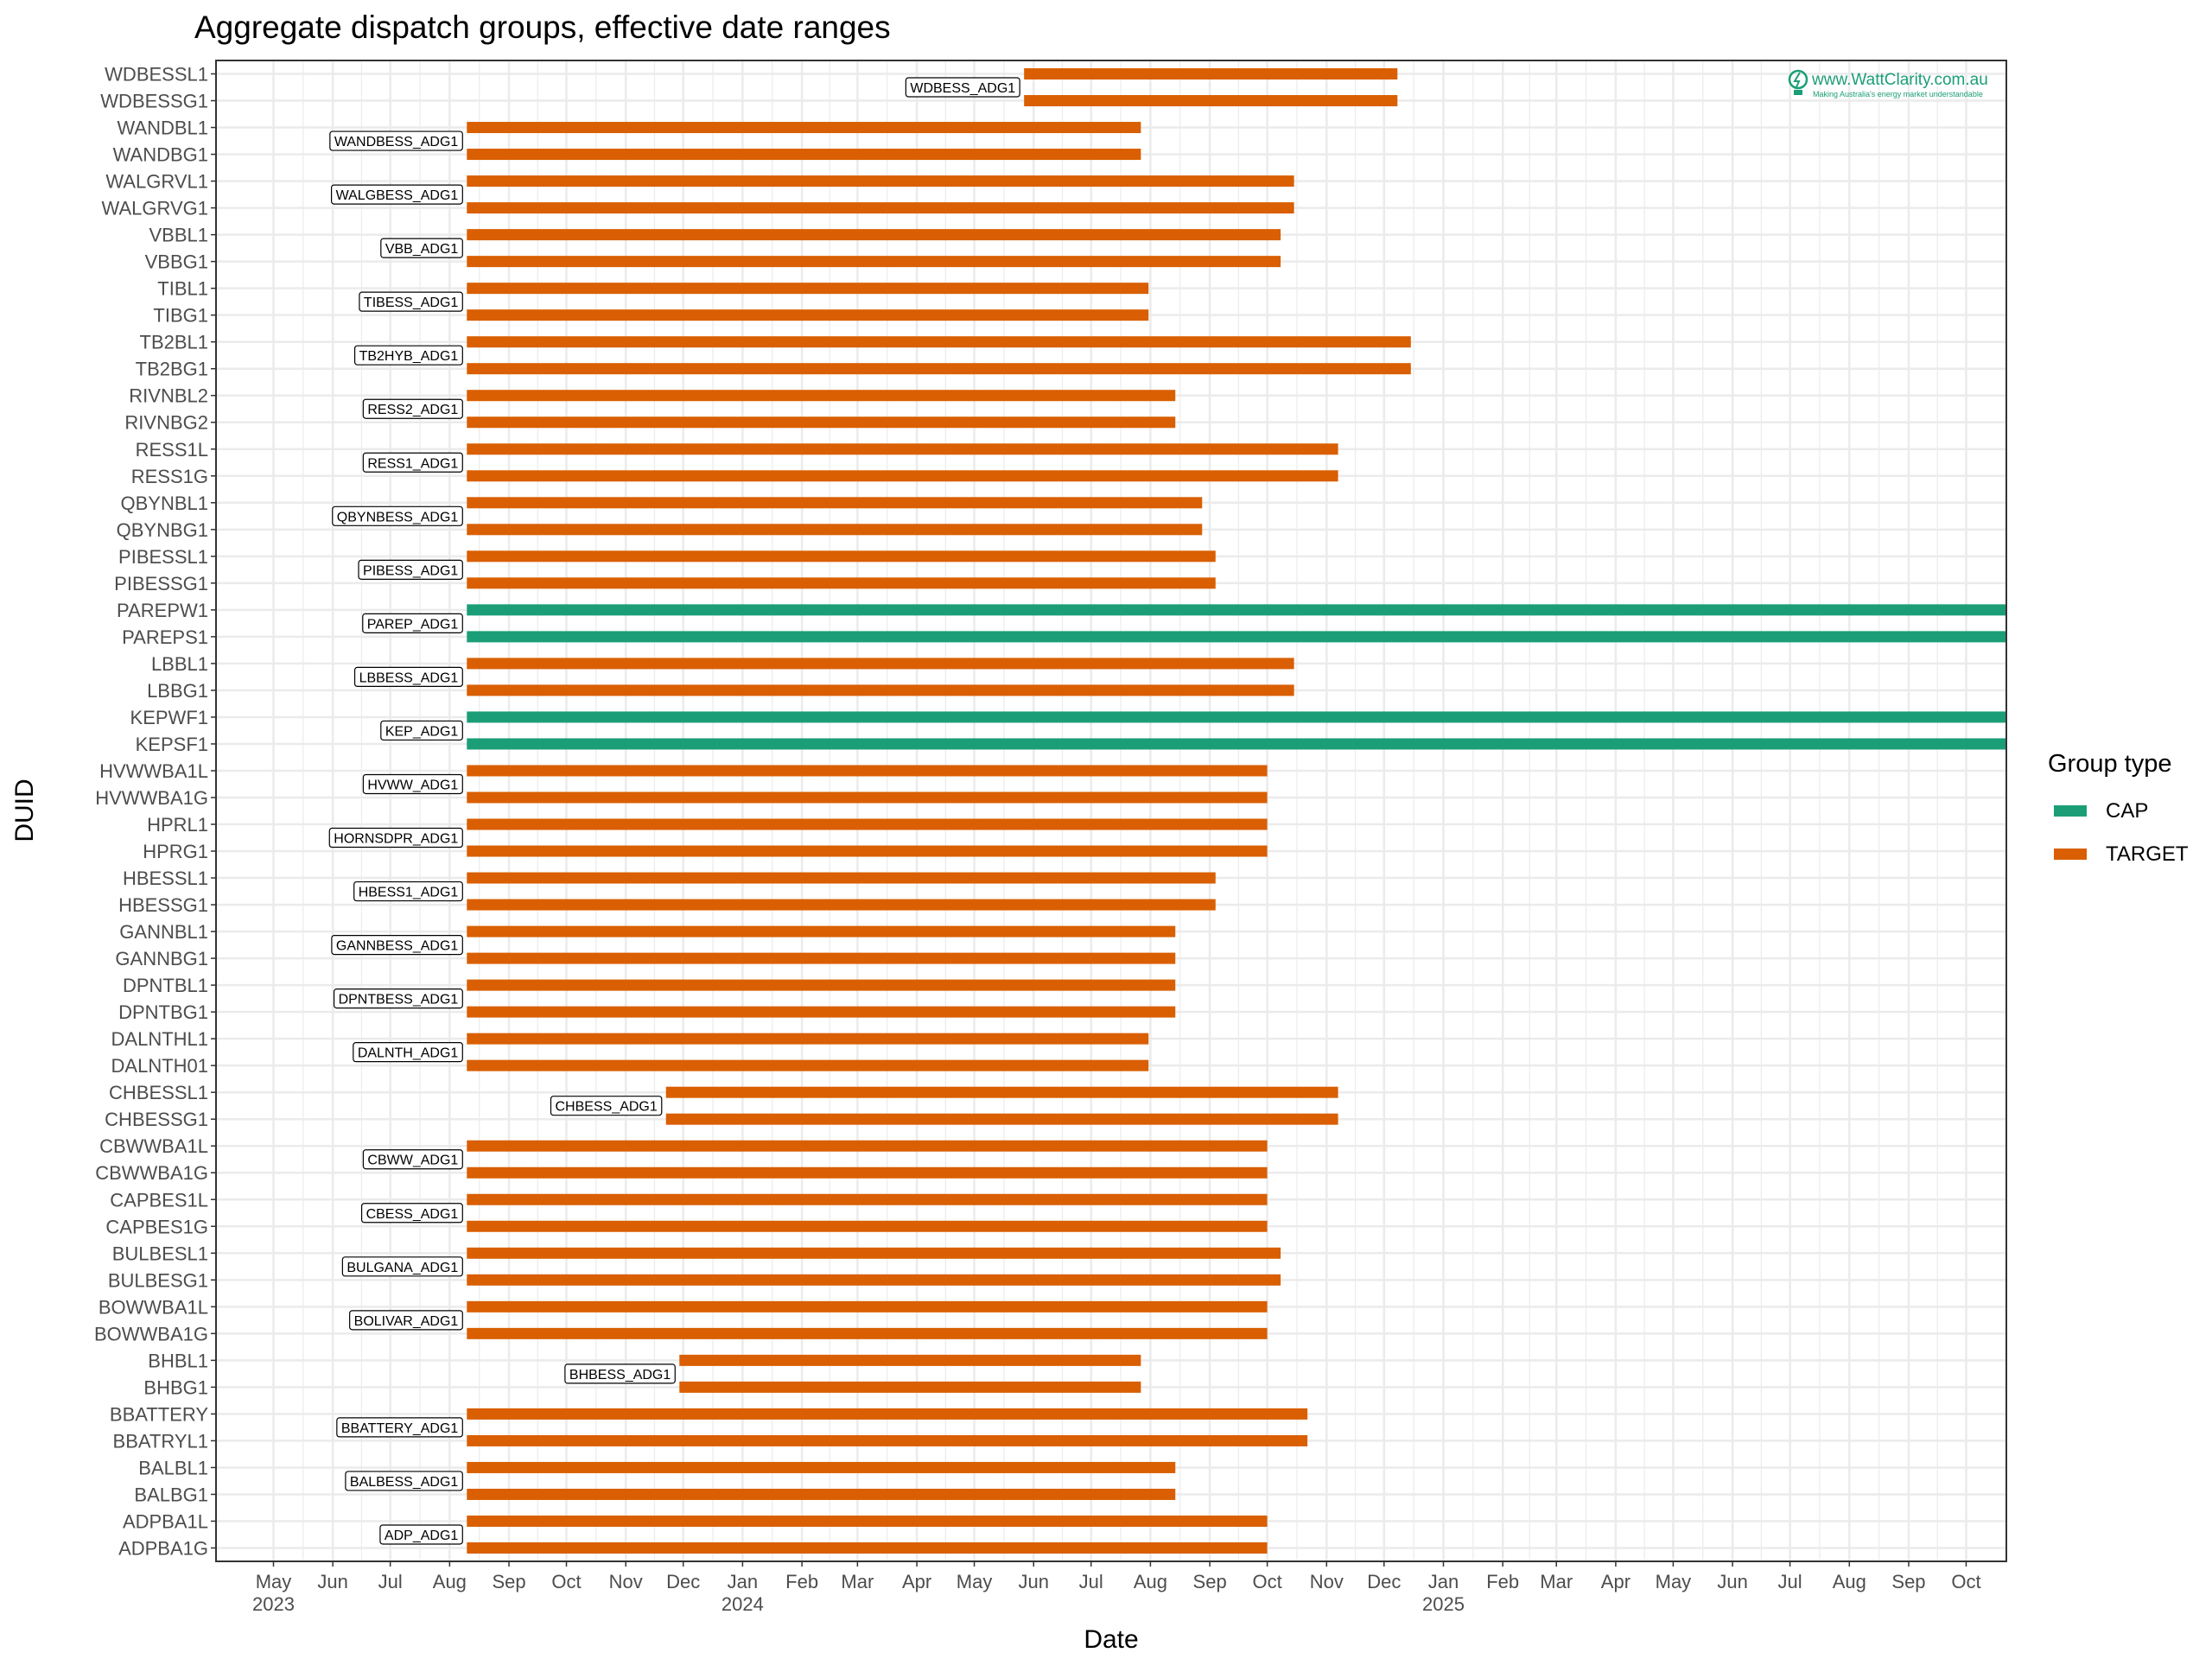  I want to click on y-axis-title: DUID, so click(24, 810).